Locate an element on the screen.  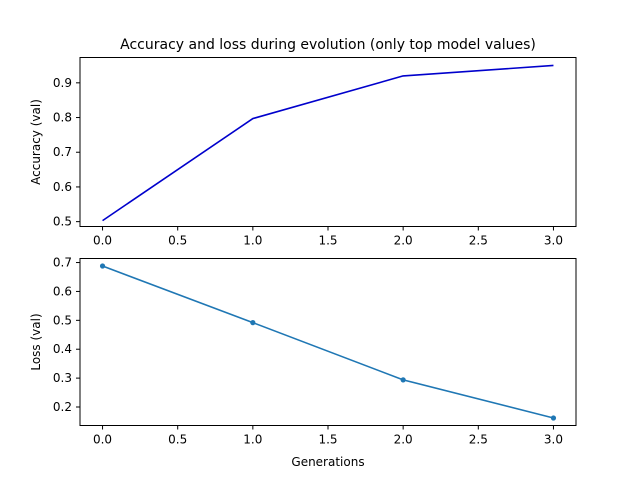
loss-y-tick-label: 0.6 is located at coordinates (62, 291).